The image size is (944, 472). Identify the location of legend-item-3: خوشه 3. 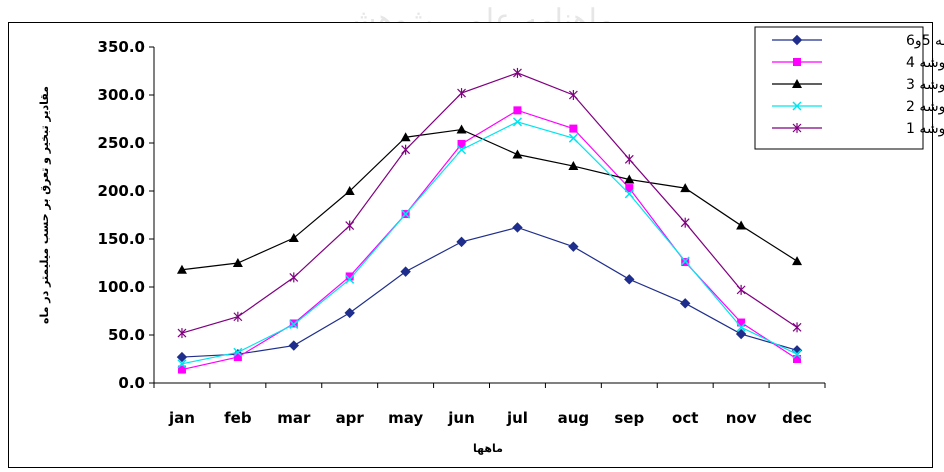
(858, 85).